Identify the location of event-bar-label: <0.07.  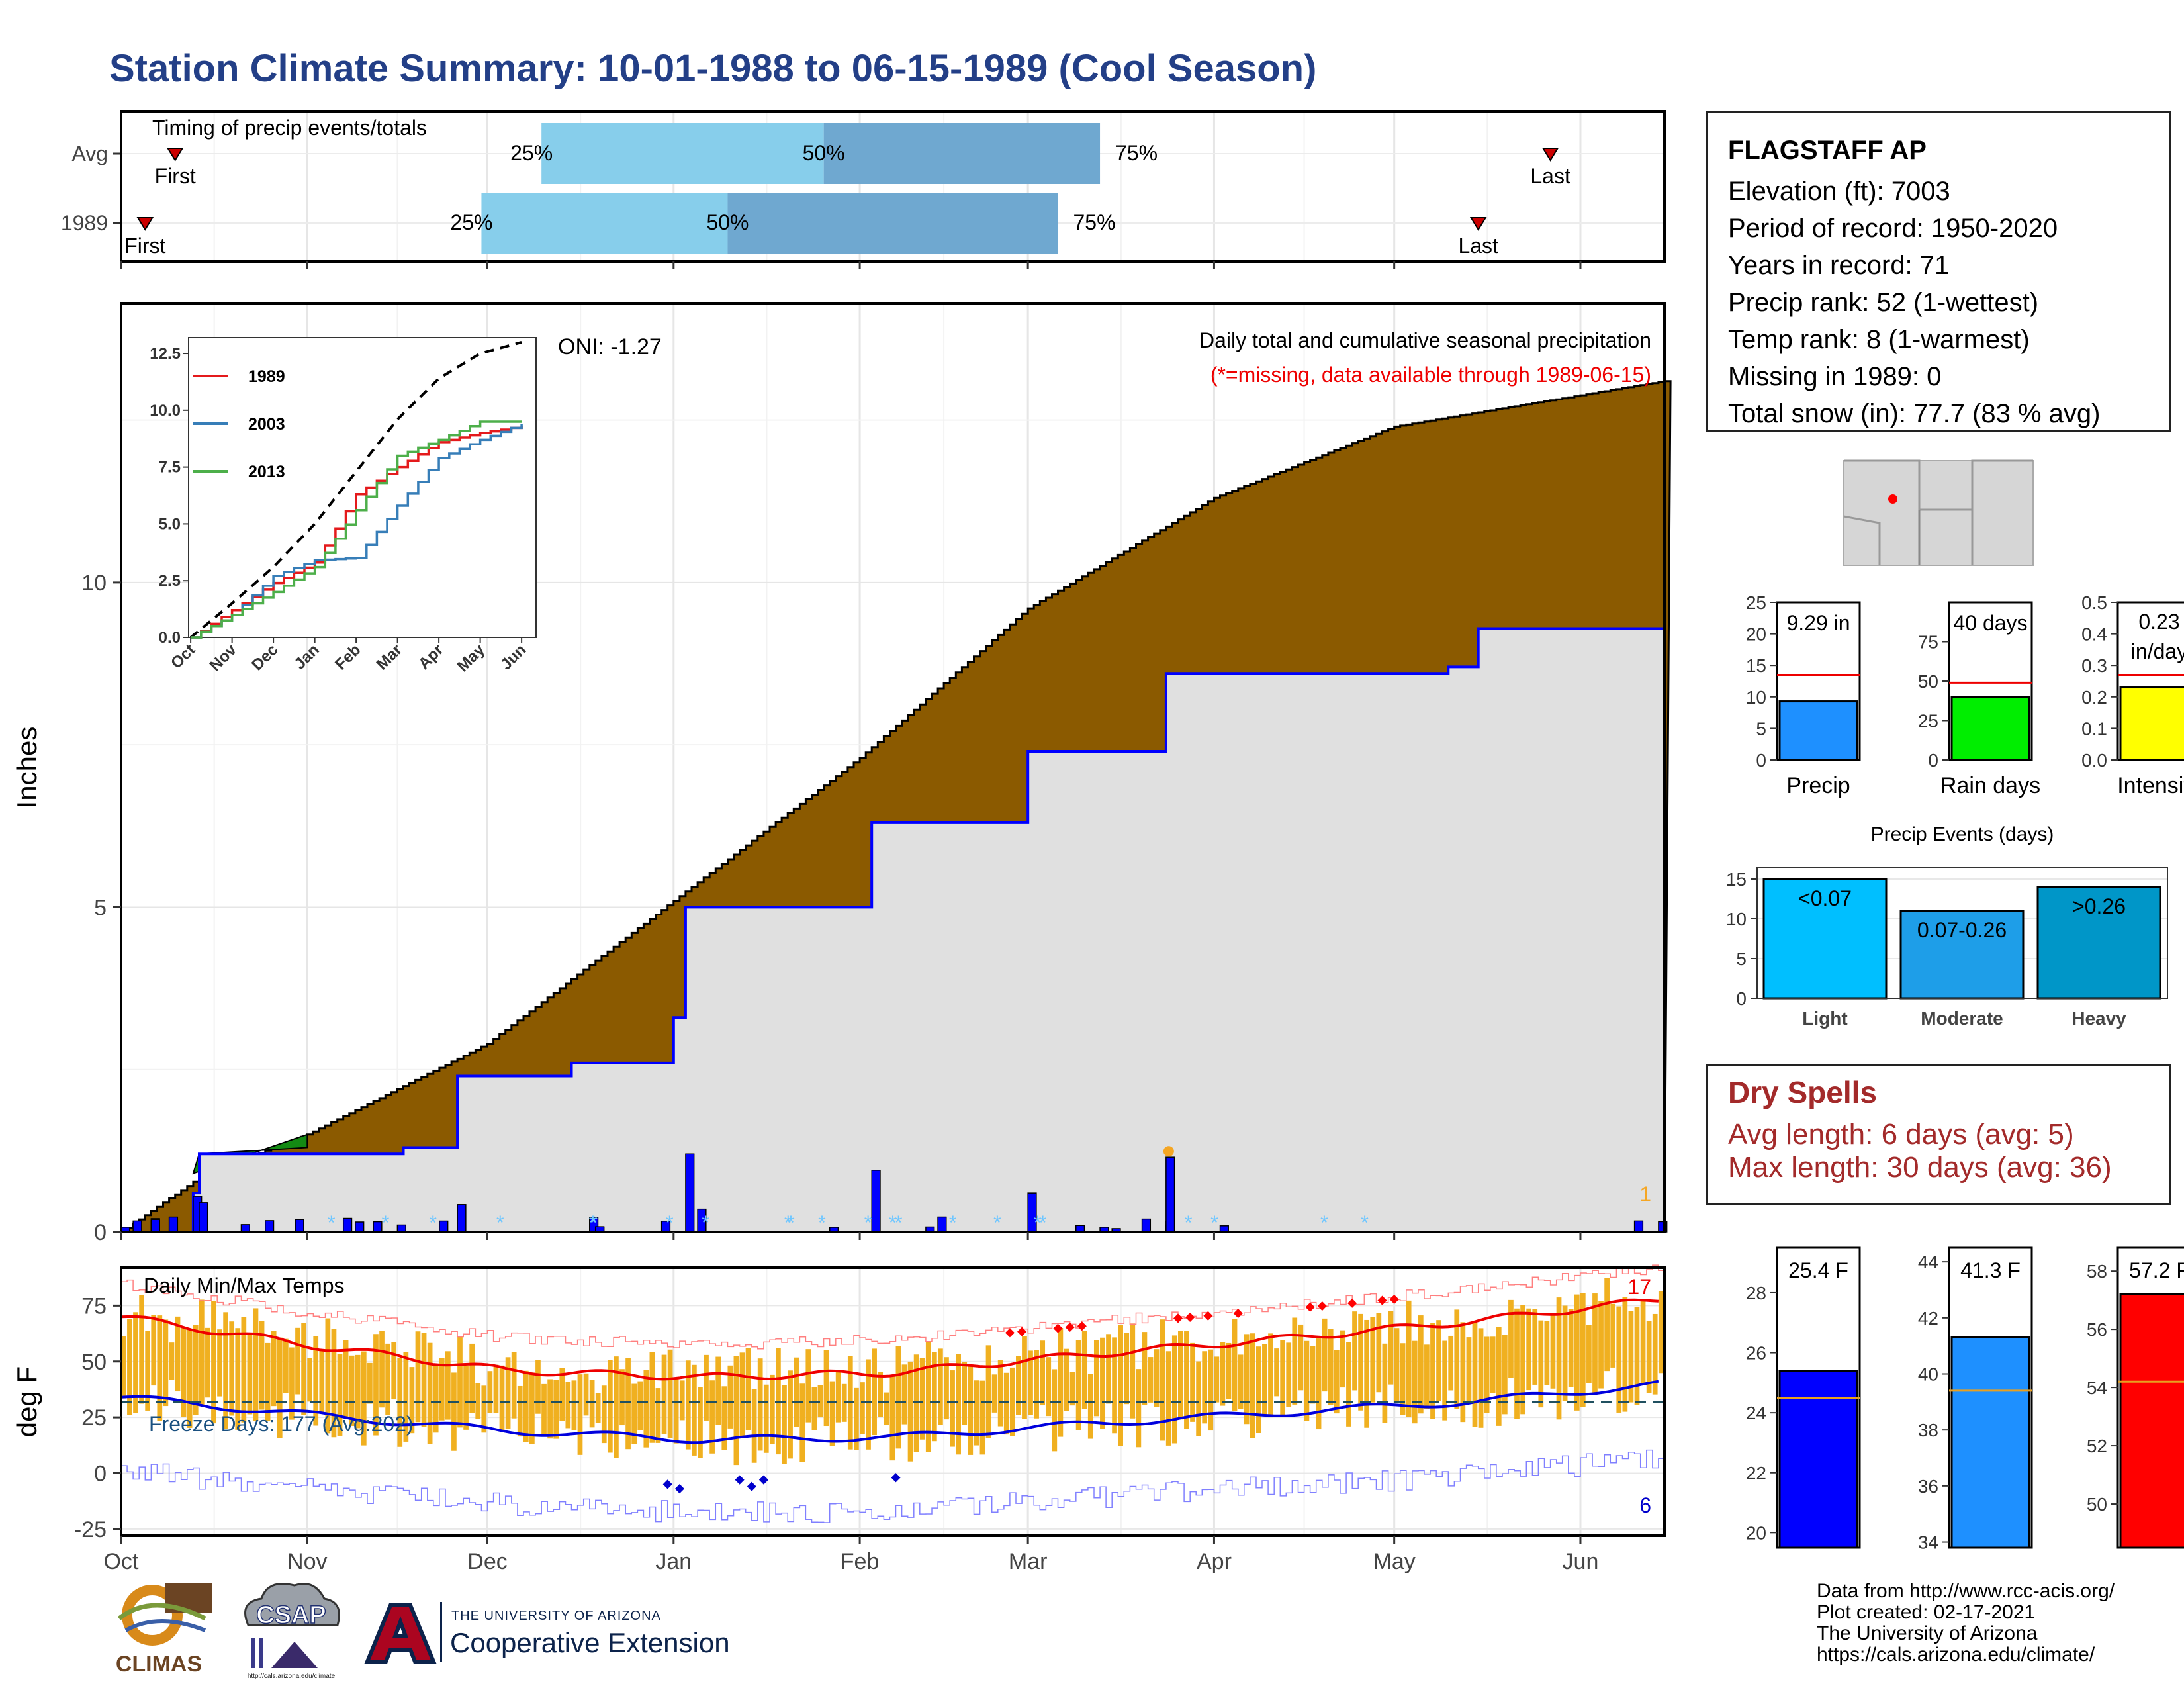
(1825, 898).